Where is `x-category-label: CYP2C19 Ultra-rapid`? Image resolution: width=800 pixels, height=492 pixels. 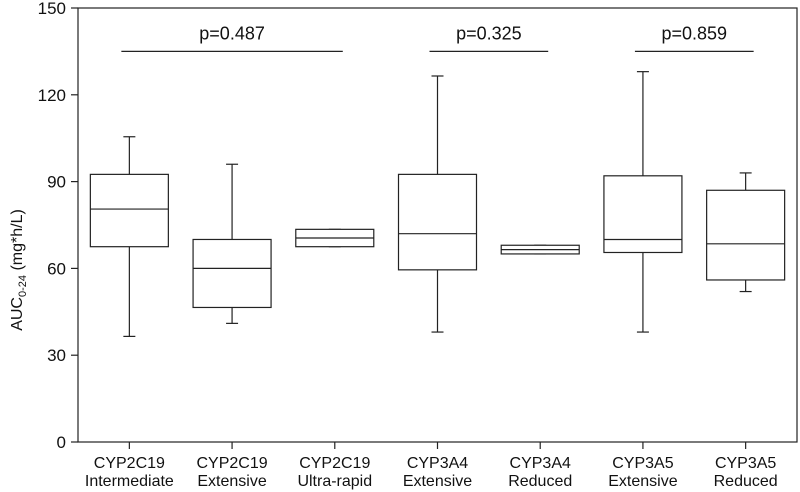
x-category-label: CYP2C19 Ultra-rapid is located at coordinates (334, 472).